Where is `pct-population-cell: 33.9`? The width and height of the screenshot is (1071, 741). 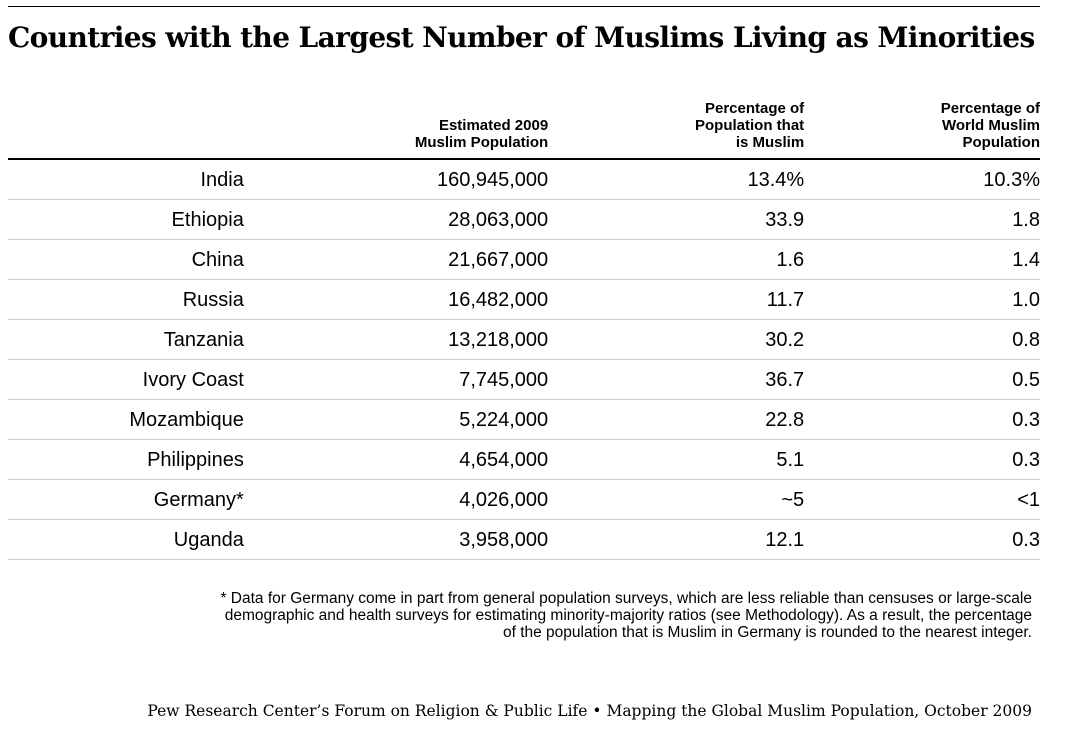
pct-population-cell: 33.9 is located at coordinates (676, 219).